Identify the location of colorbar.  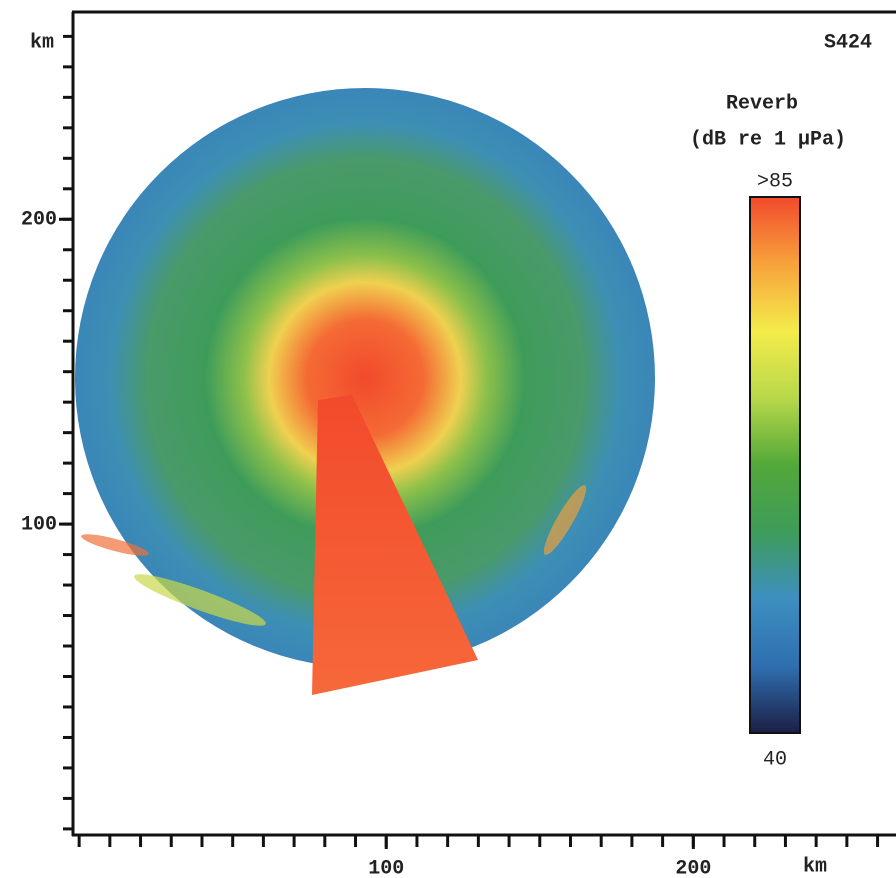
(775, 465).